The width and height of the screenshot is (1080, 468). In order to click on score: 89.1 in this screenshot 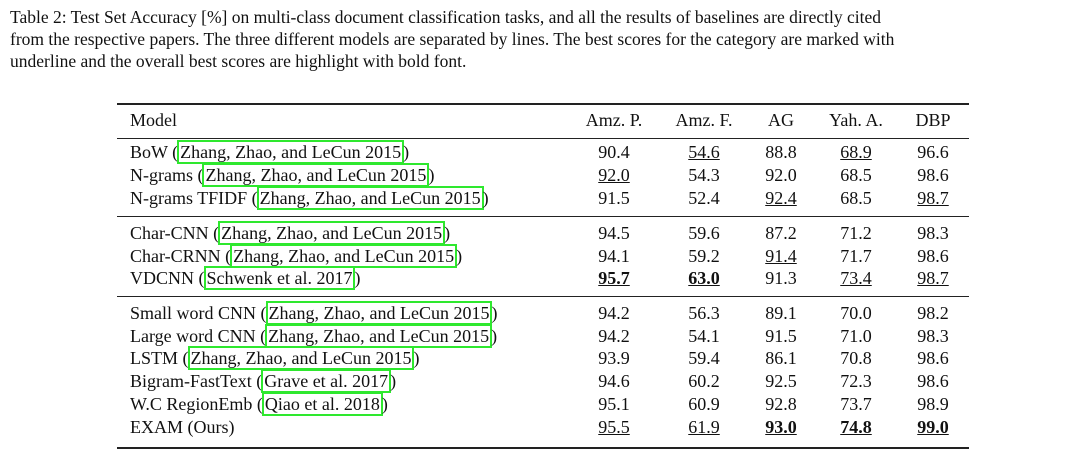, I will do `click(781, 313)`.